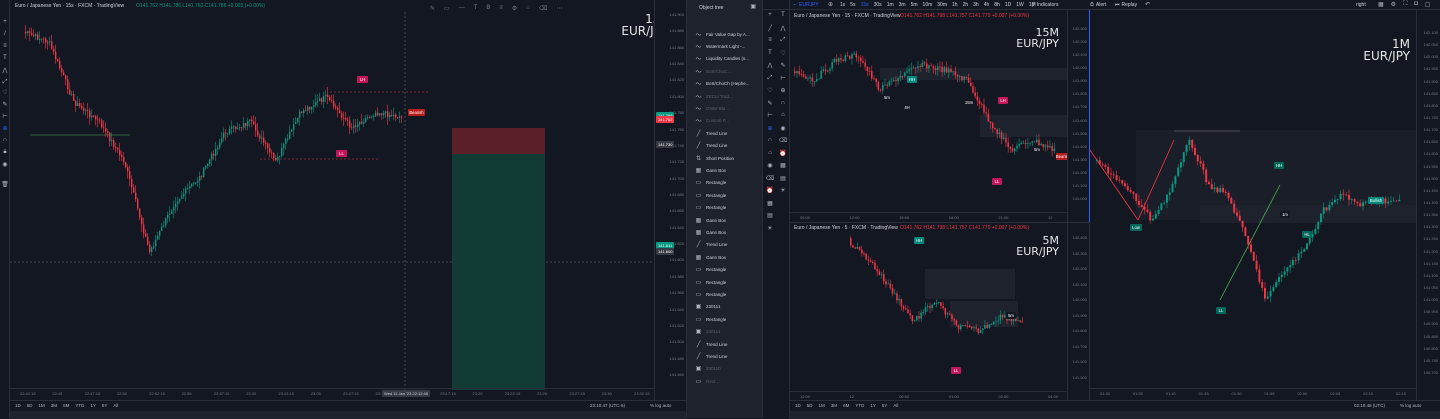  What do you see at coordinates (929, 116) in the screenshot?
I see `price-chart: 5m 4H 15m LH Bearish 5m LL HH` at bounding box center [929, 116].